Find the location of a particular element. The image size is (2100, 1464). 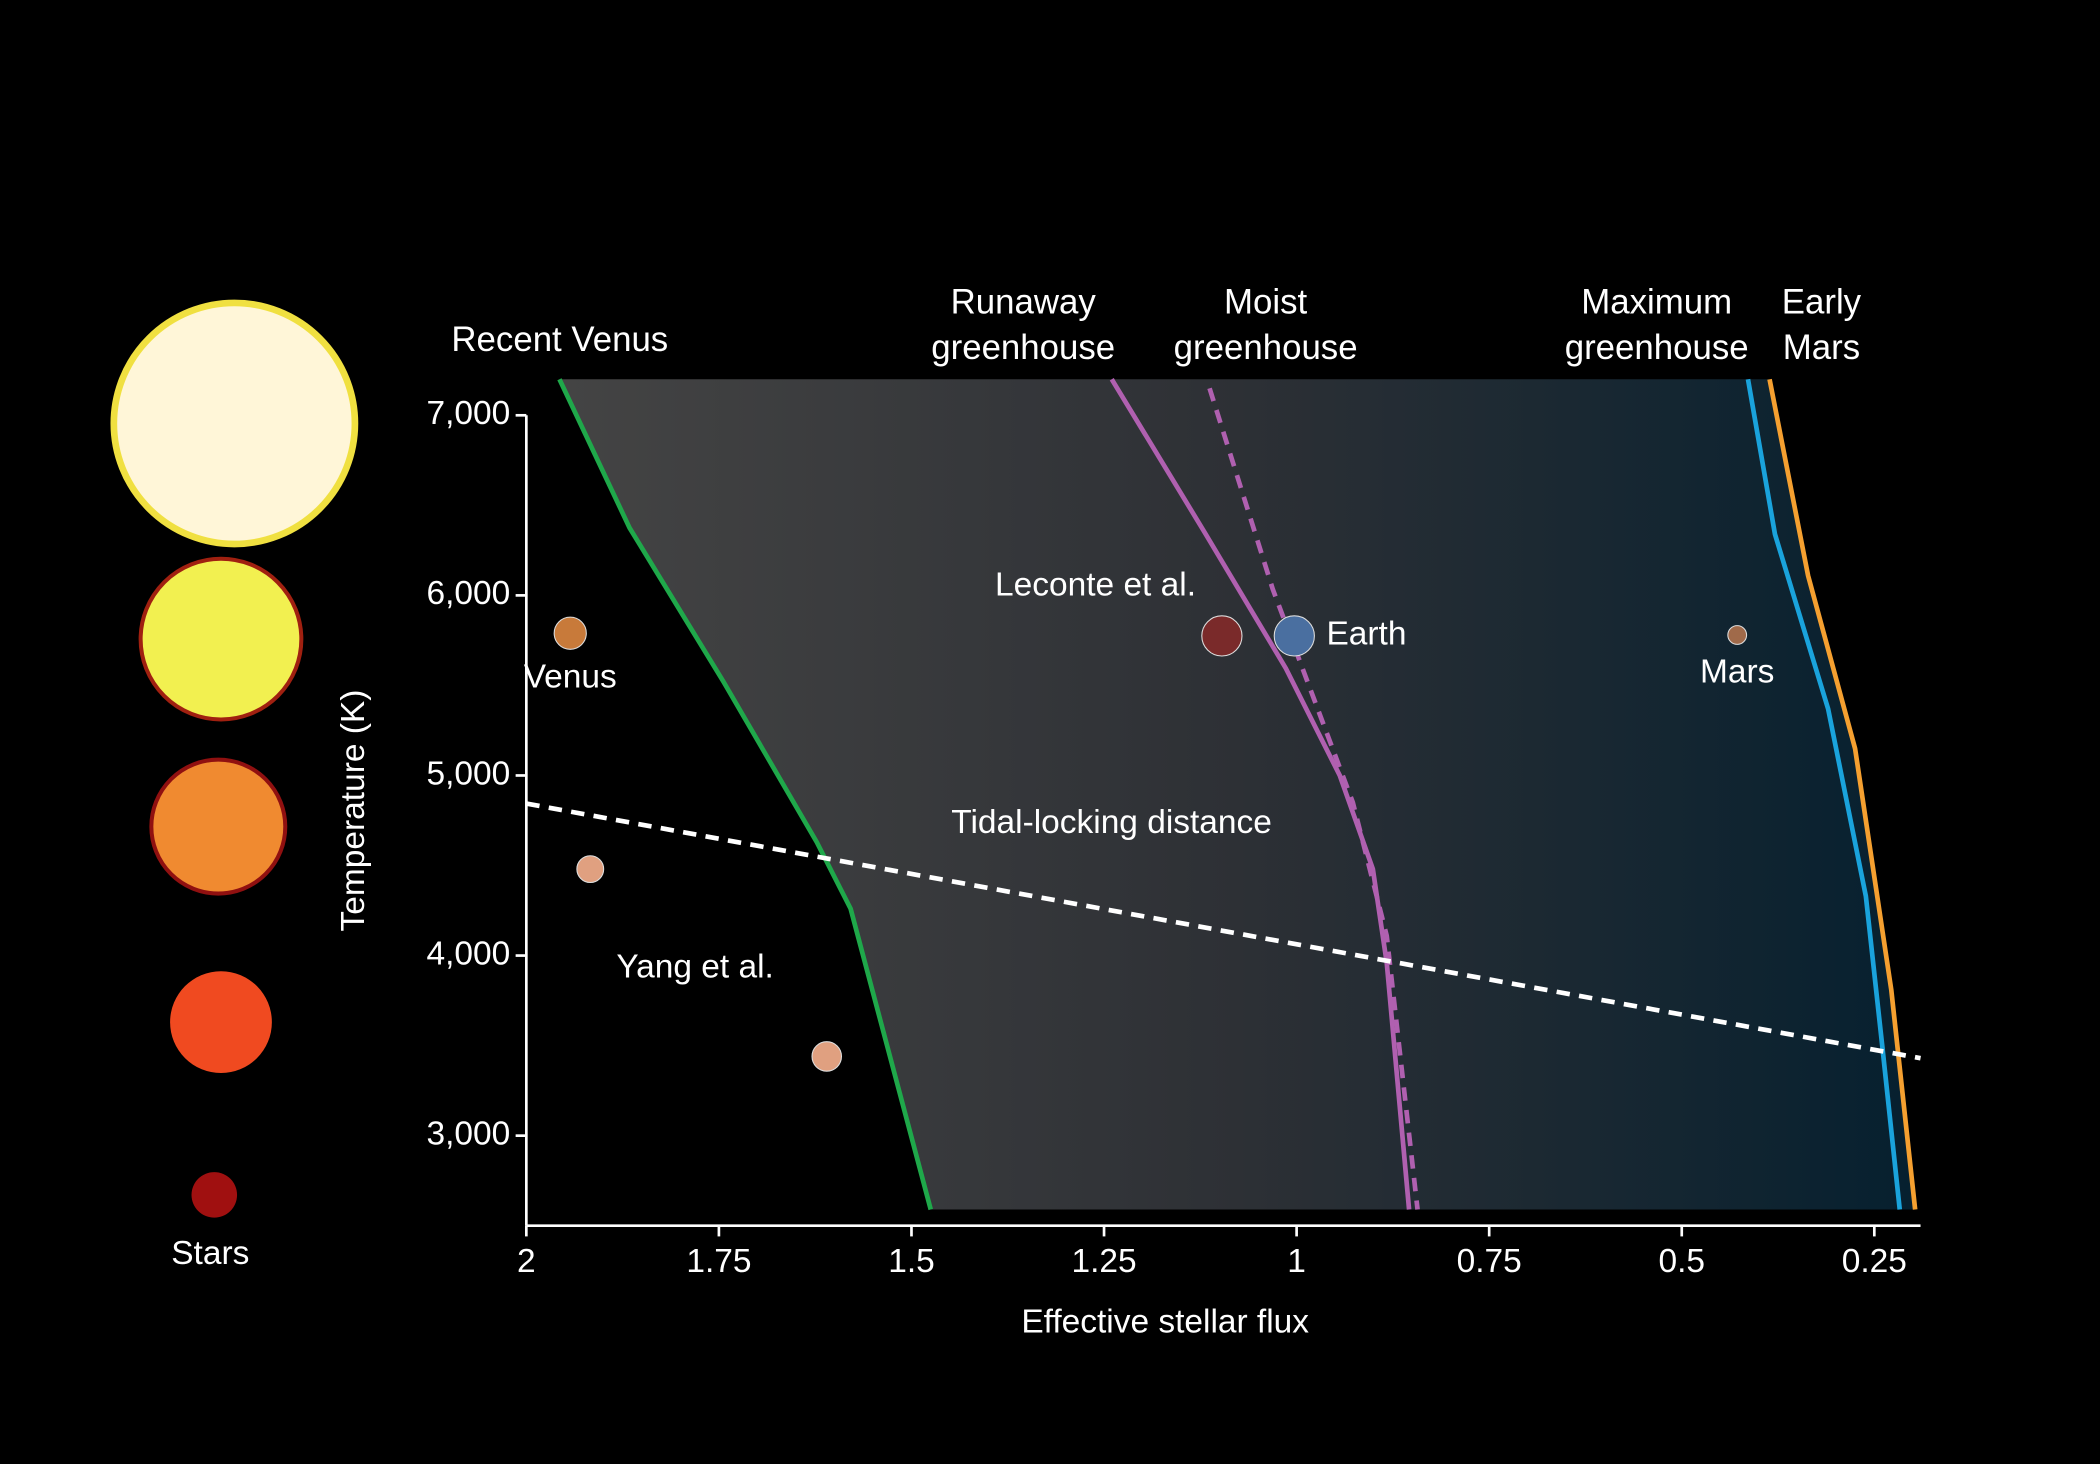

annotation: Yang et al. is located at coordinates (695, 966).